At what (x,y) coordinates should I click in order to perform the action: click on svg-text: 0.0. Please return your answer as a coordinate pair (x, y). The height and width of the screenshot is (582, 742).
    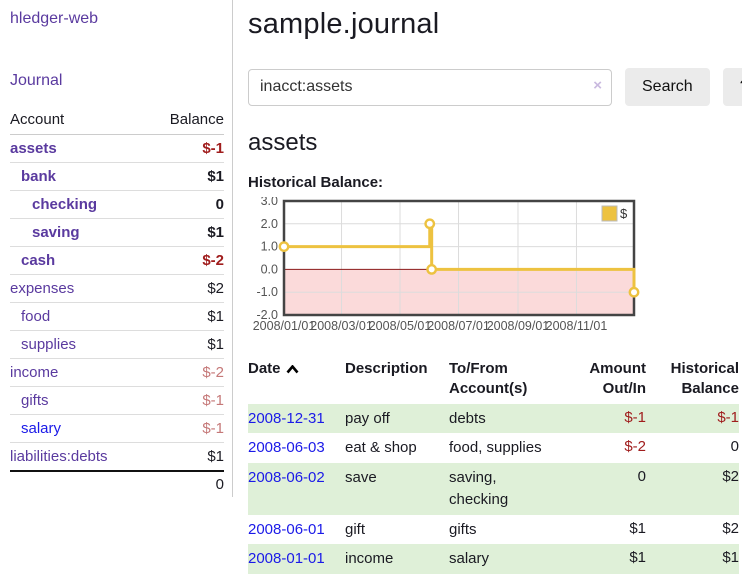
    Looking at the image, I should click on (269, 269).